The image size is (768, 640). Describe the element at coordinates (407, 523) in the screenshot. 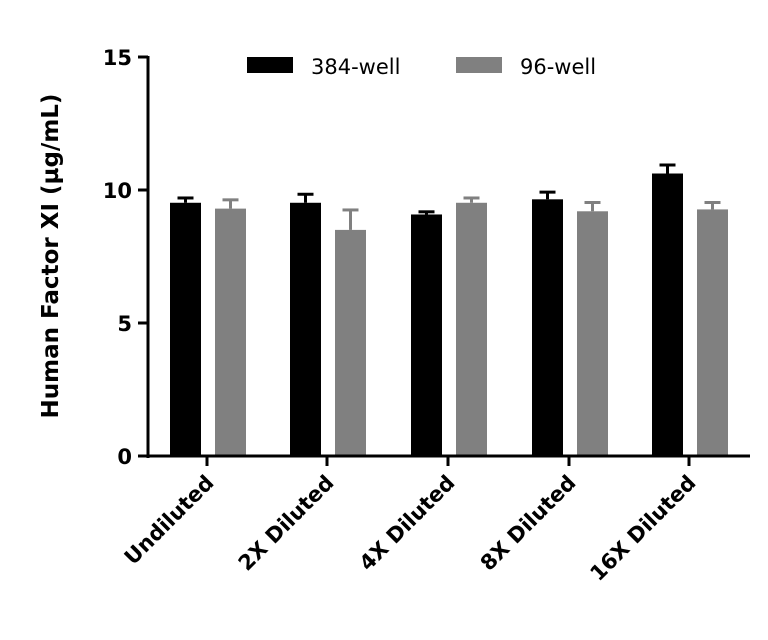

I see `x-tick-label: 4X Diluted` at that location.